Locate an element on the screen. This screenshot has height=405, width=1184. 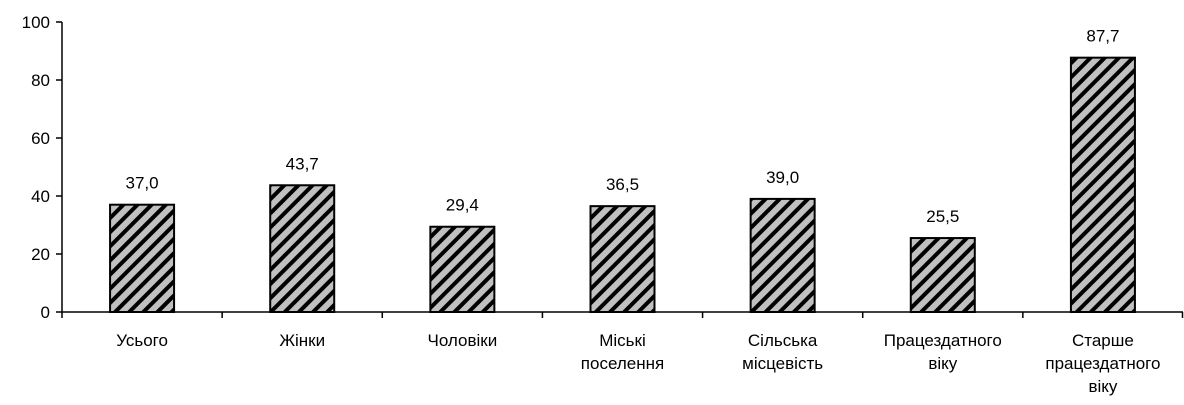
data-label: 39,0 is located at coordinates (782, 177).